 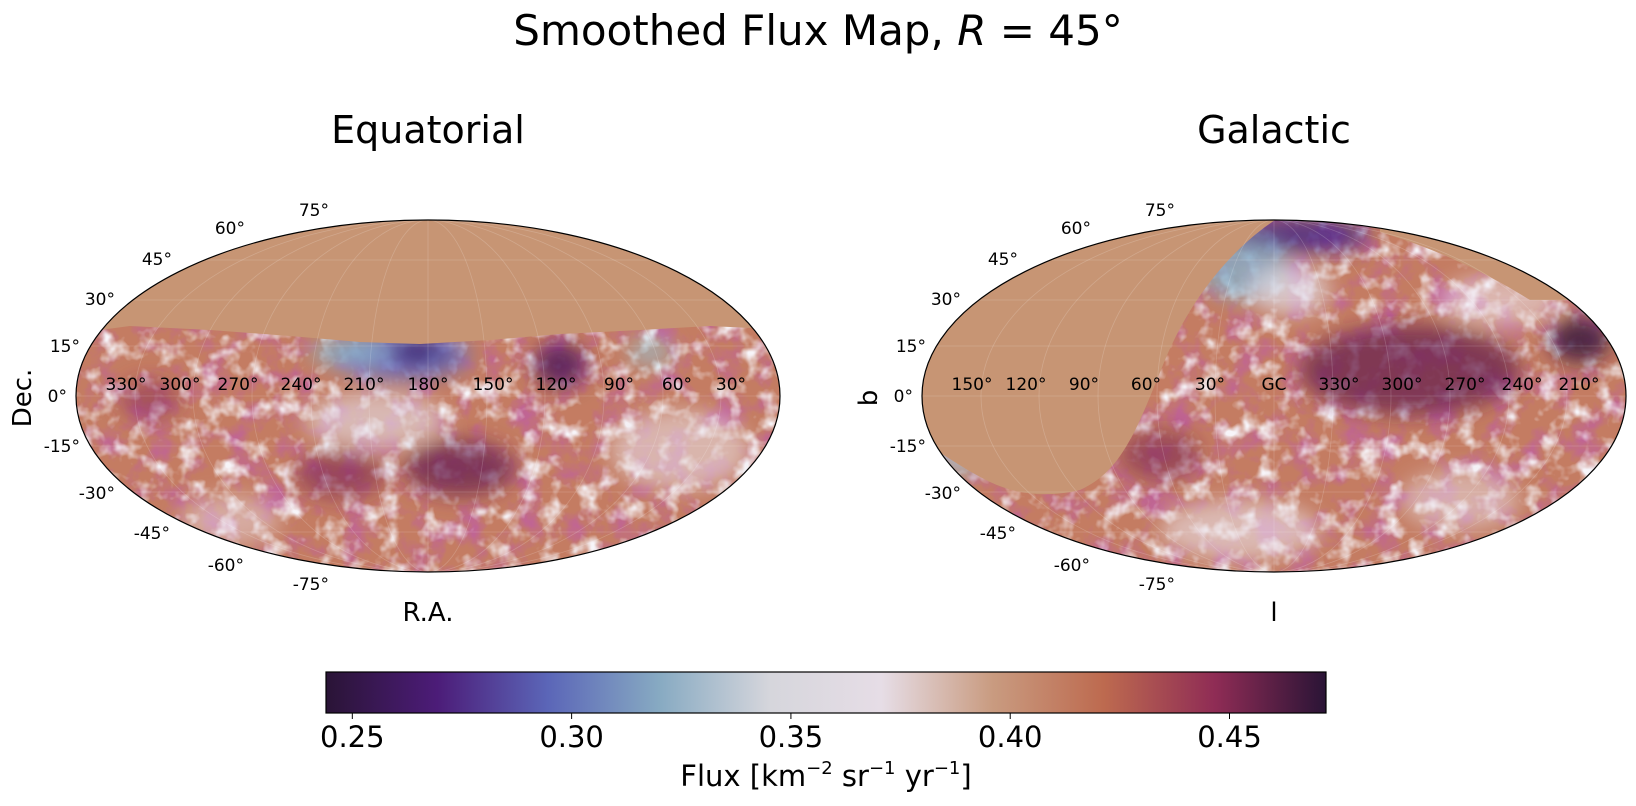 I want to click on equatorial-lon-tick: 210°, so click(x=364, y=385).